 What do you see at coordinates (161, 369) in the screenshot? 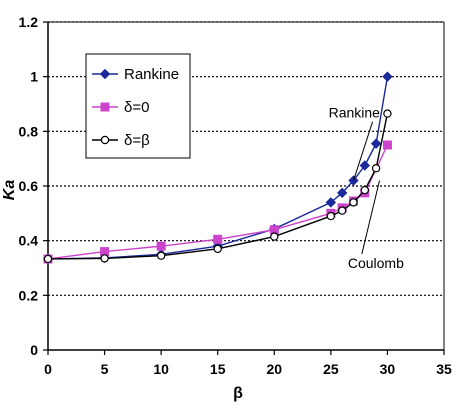
I see `x-tick-label-2: 10` at bounding box center [161, 369].